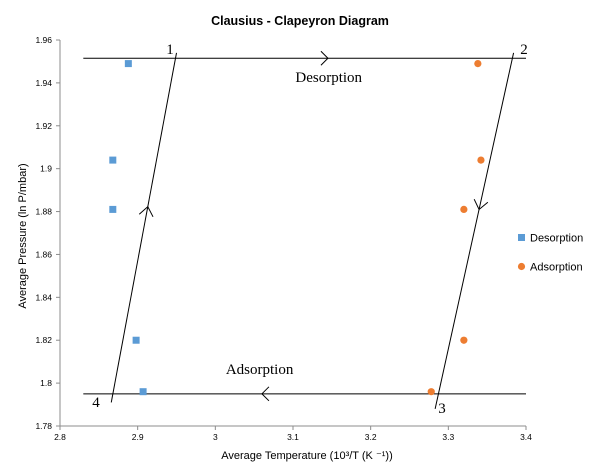 This screenshot has height=466, width=604. Describe the element at coordinates (43, 340) in the screenshot. I see `y-tick-label: 1.82` at that location.